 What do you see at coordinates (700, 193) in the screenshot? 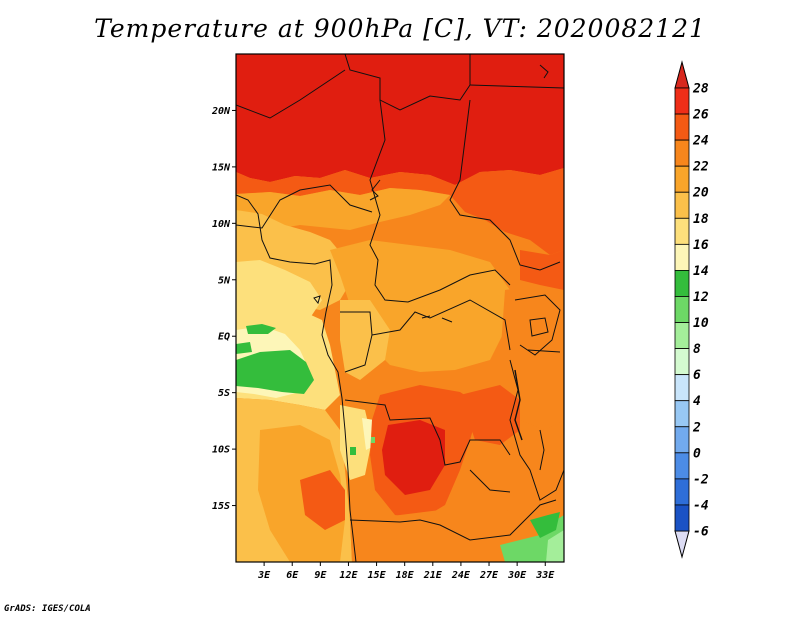
I see `colorbar-label: 20` at bounding box center [700, 193].